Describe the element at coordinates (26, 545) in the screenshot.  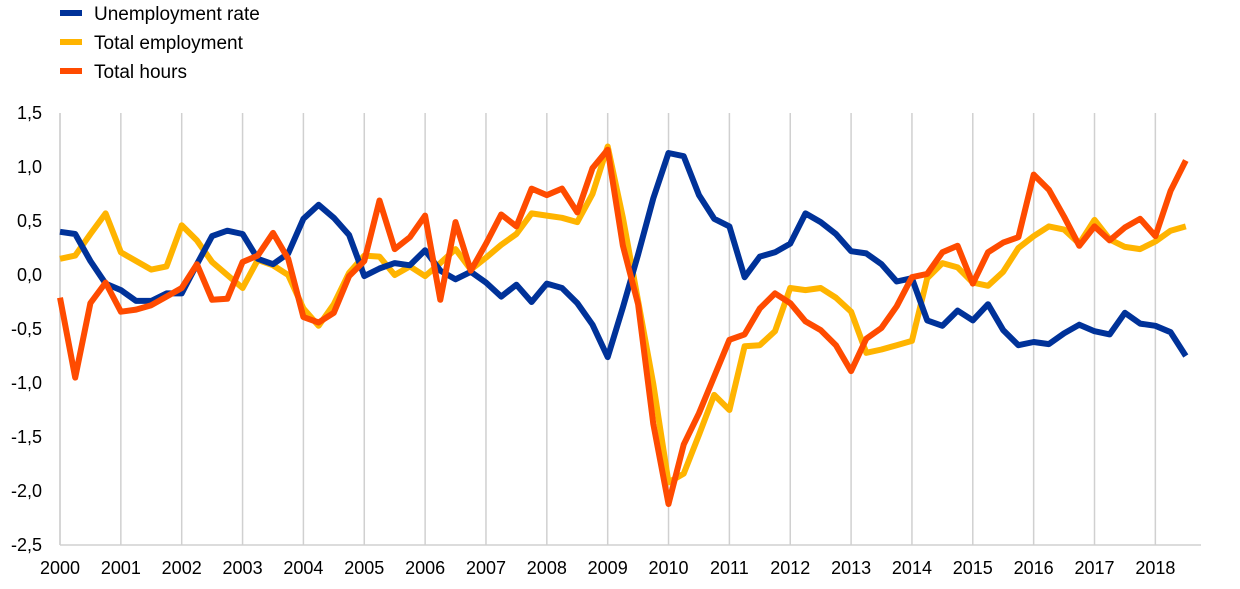
I see `y-tick-label: -2,5` at that location.